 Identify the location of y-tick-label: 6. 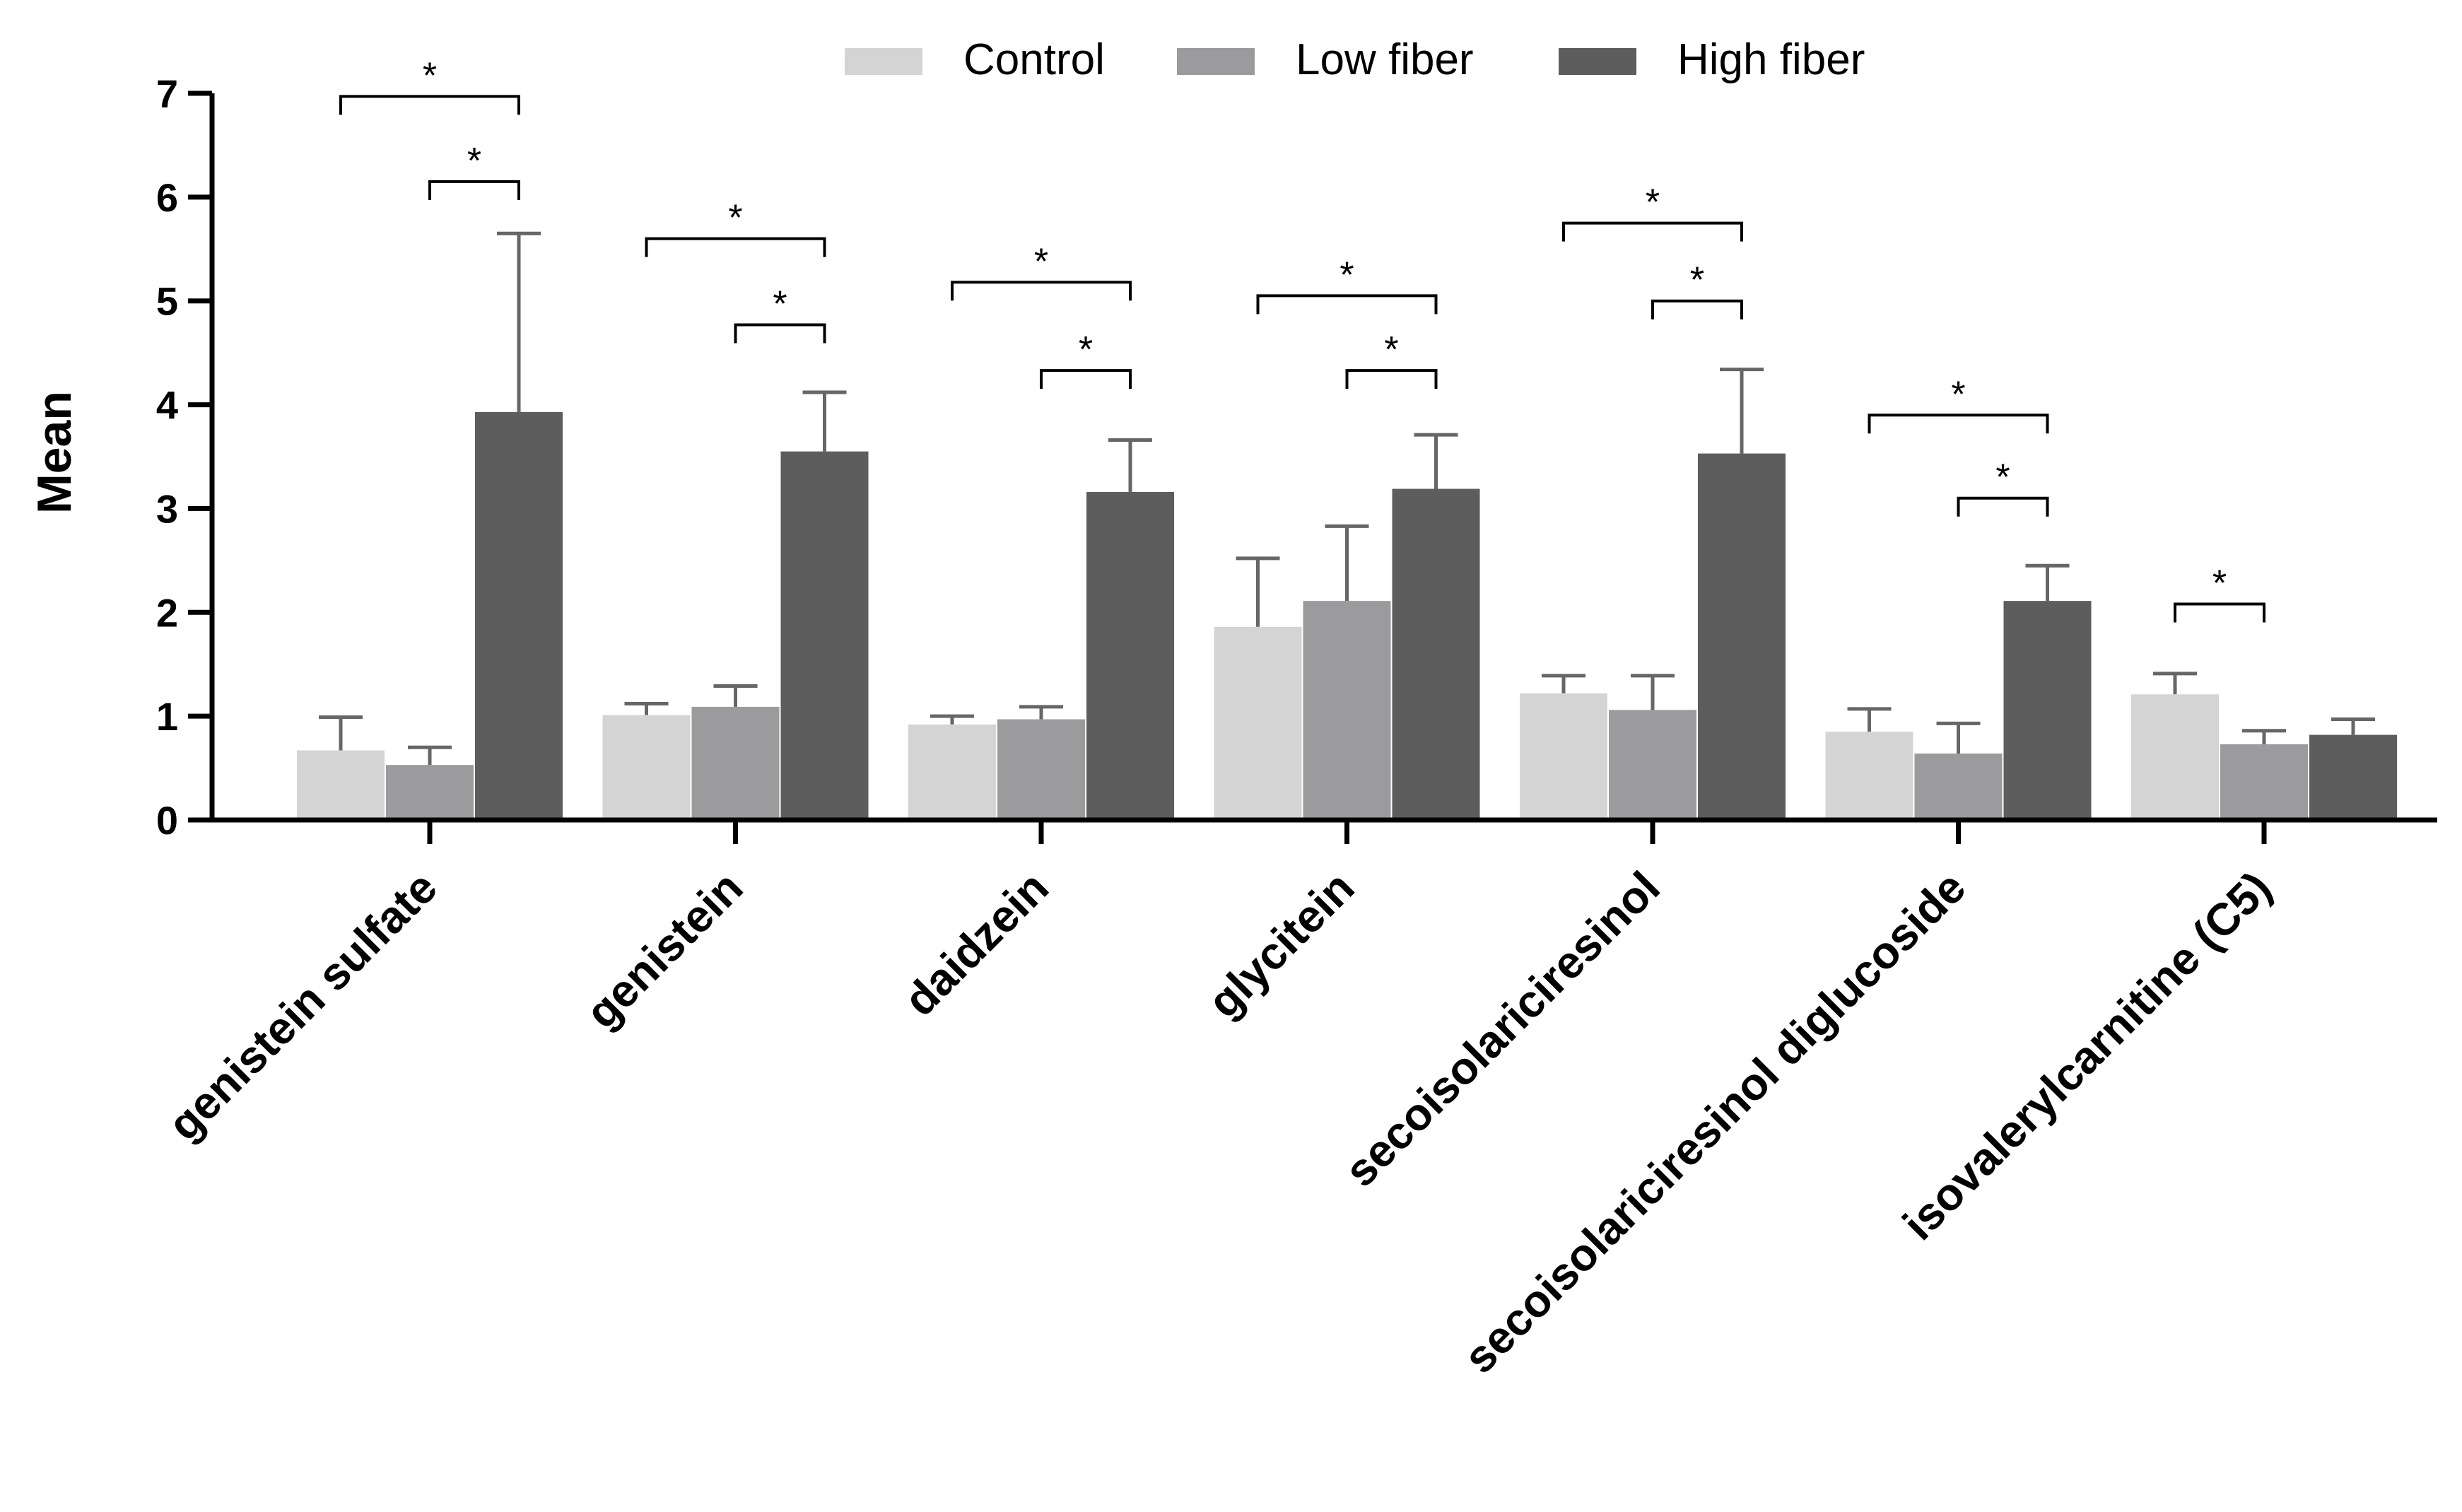
(167, 198).